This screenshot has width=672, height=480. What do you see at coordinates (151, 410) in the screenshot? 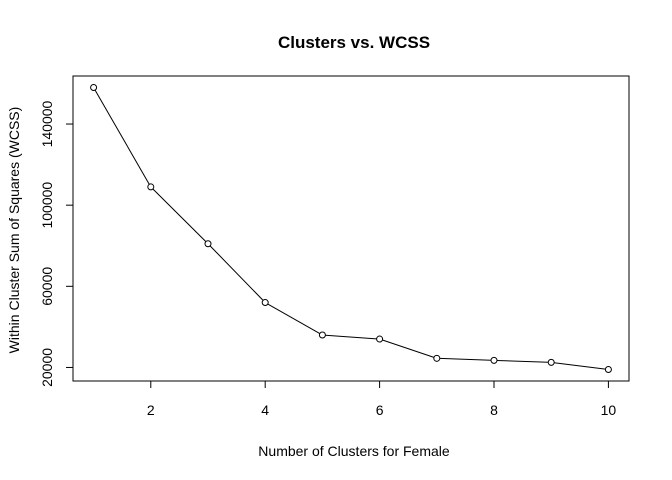
I see `x-tick-label: 2` at bounding box center [151, 410].